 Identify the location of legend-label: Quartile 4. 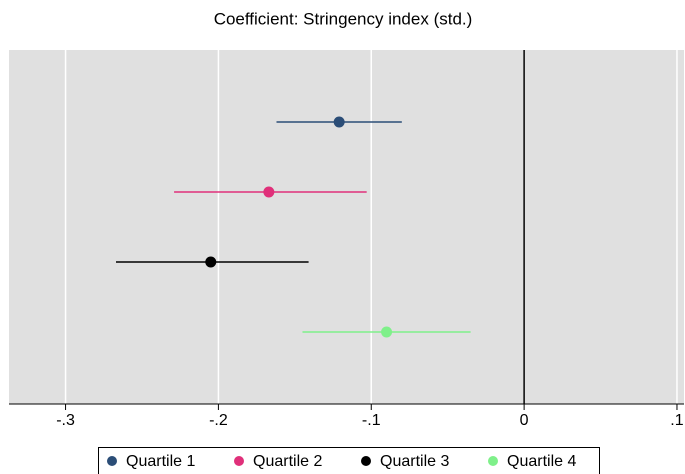
(541, 461).